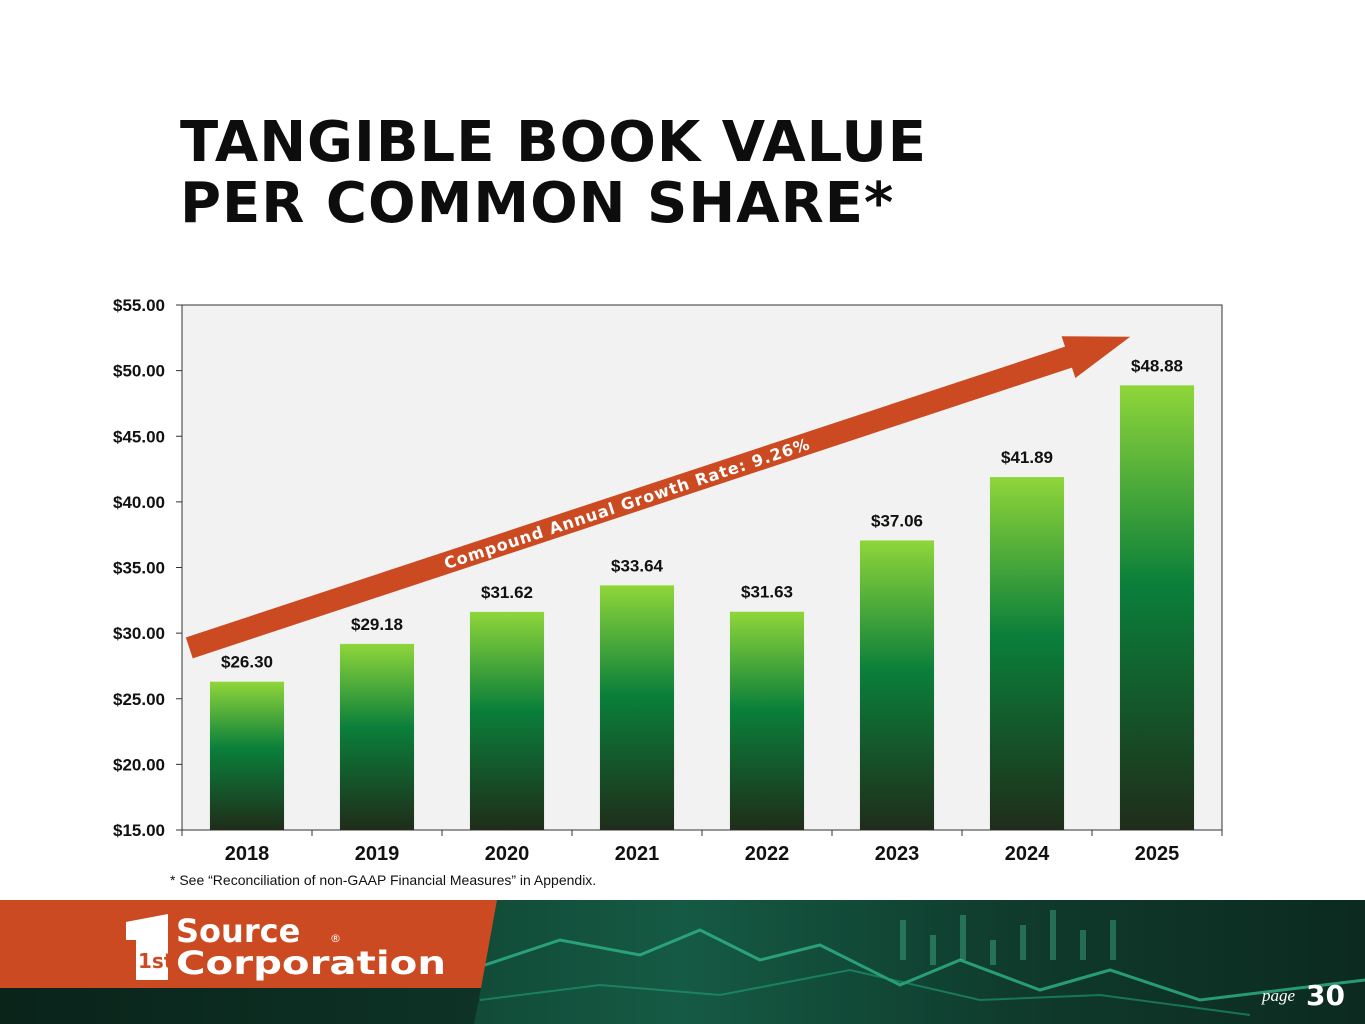  I want to click on x-tick-label: 2019, so click(377, 854).